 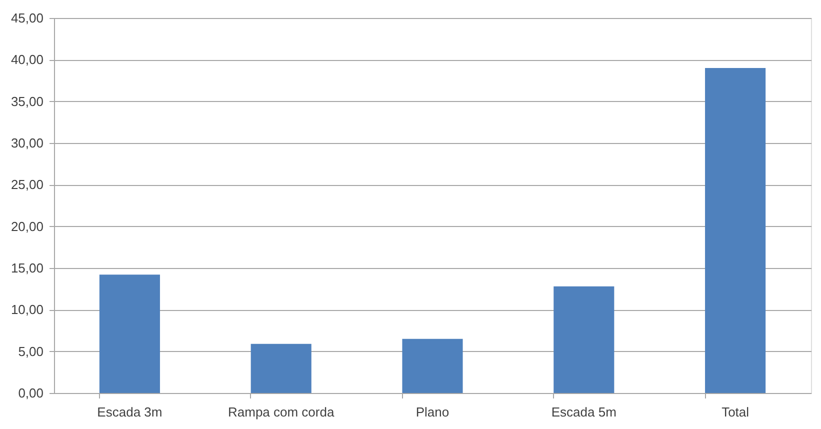 I want to click on y-tick-label: 5,00, so click(x=31, y=351).